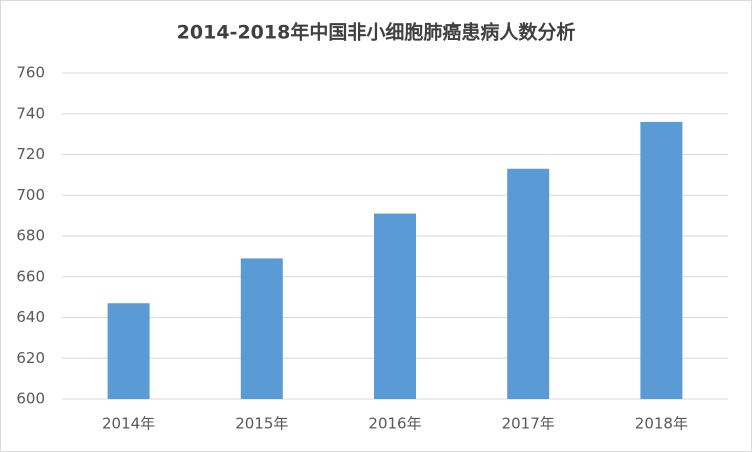 The height and width of the screenshot is (452, 752). I want to click on x-tick-label: 2018年, so click(661, 424).